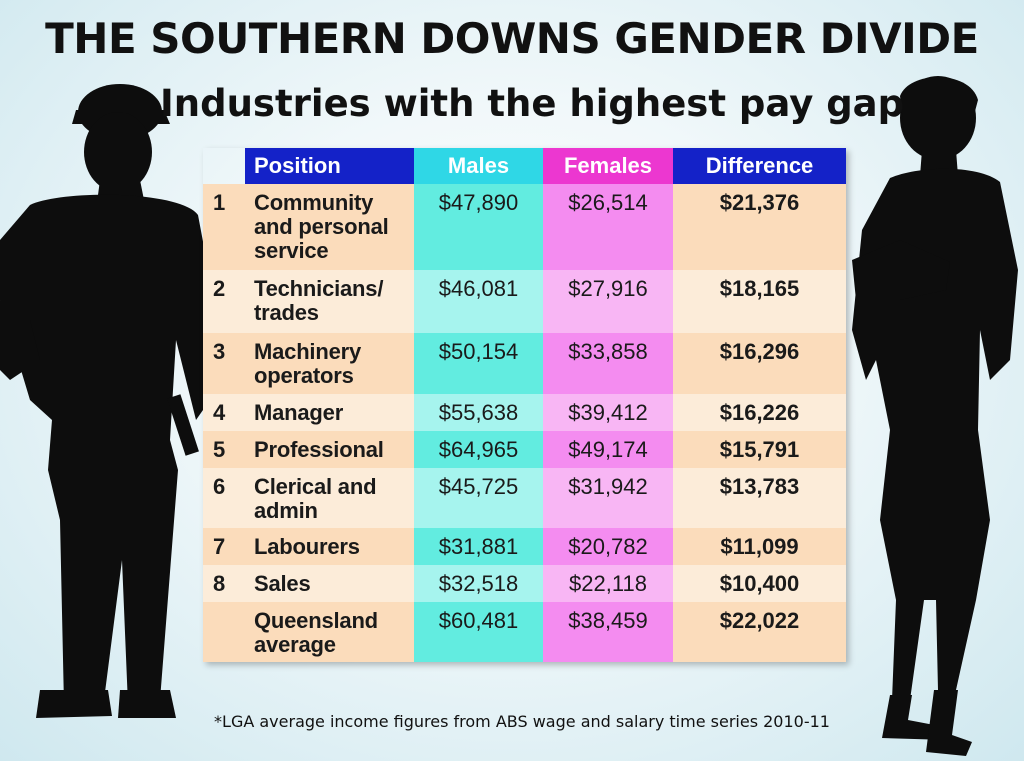  What do you see at coordinates (759, 227) in the screenshot?
I see `difference-cell: $21,376` at bounding box center [759, 227].